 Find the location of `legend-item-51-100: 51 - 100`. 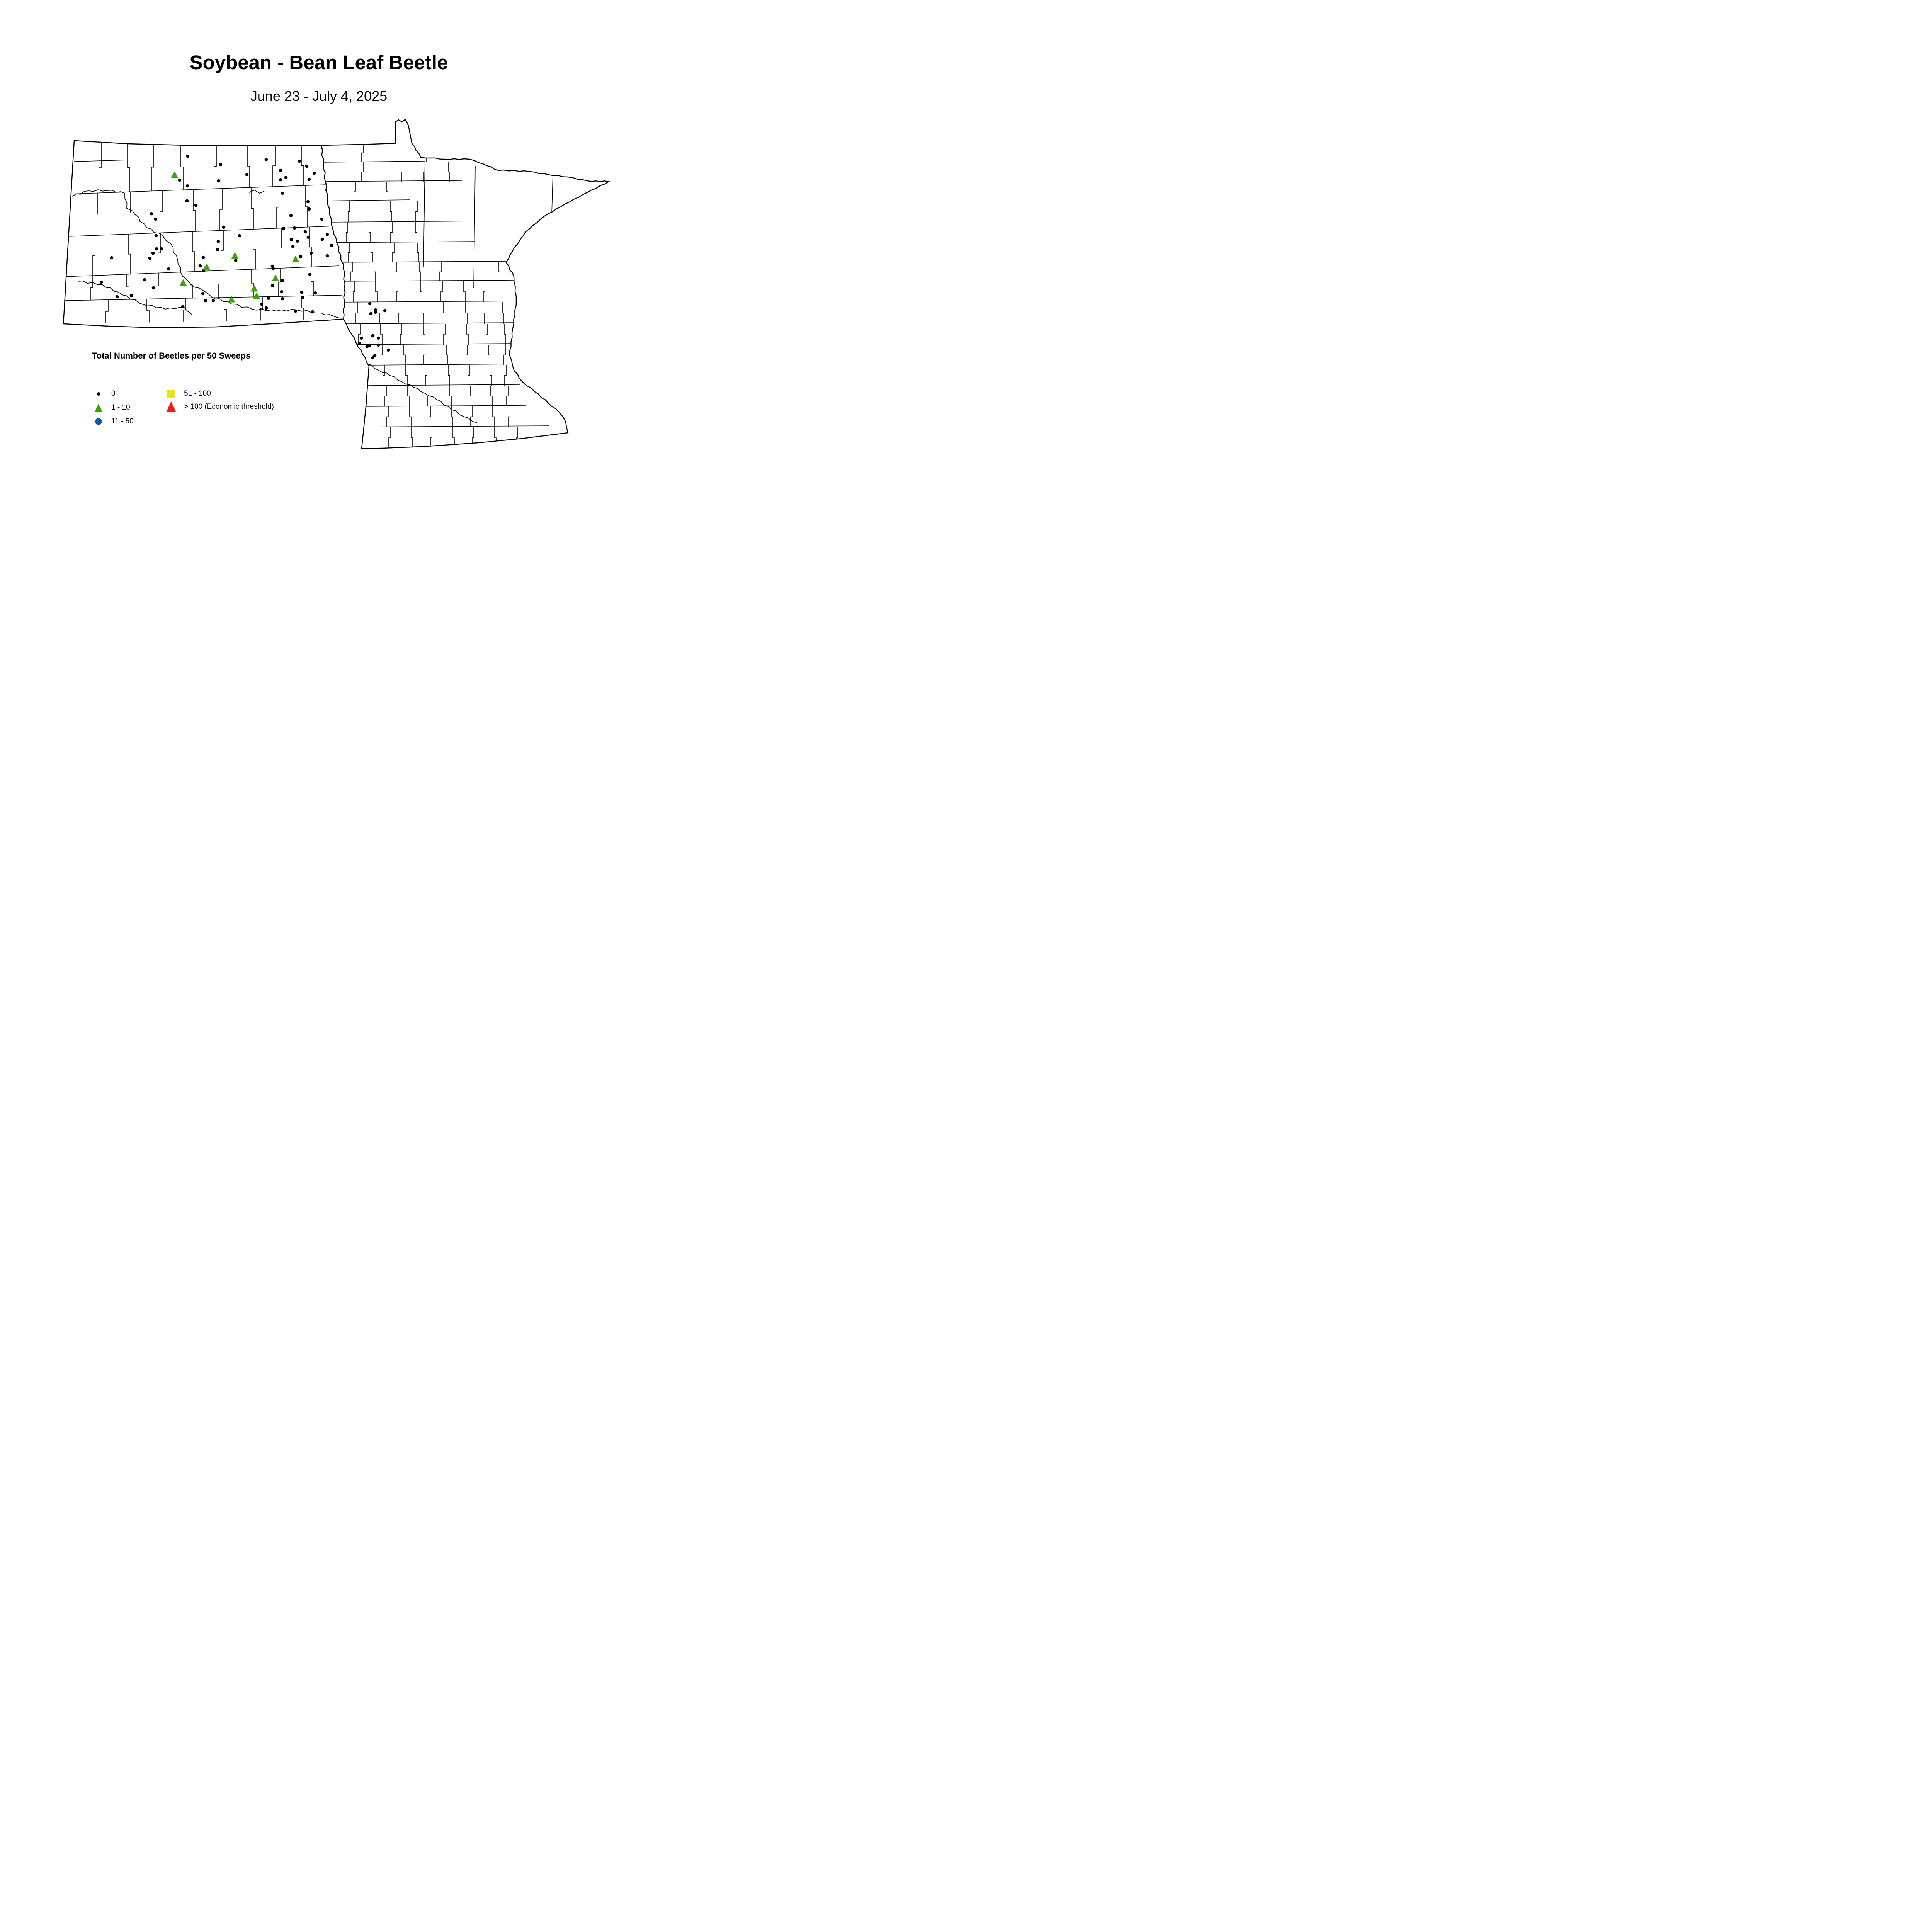

legend-item-51-100: 51 - 100 is located at coordinates (186, 394).